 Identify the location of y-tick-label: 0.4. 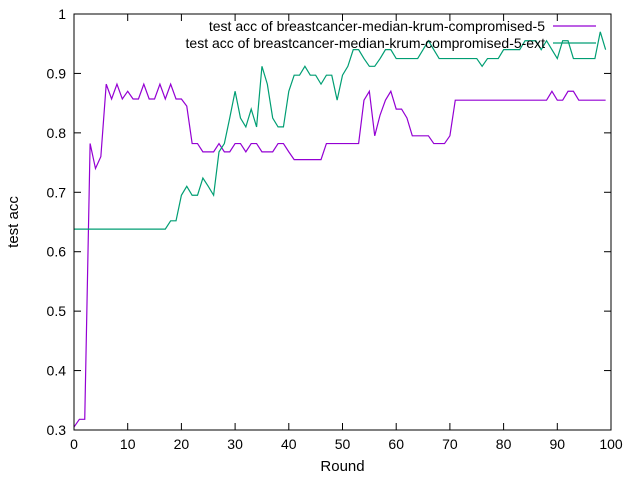
(57, 371).